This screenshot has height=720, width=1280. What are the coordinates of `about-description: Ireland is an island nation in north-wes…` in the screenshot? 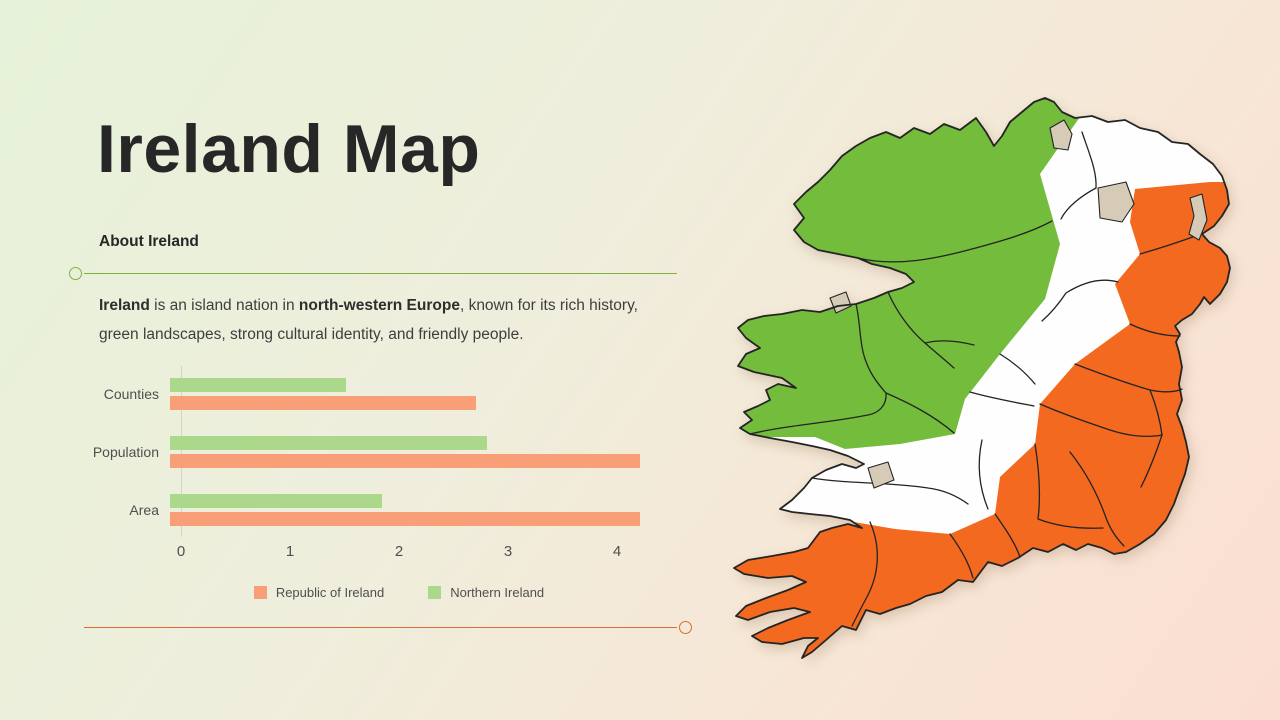 It's located at (389, 320).